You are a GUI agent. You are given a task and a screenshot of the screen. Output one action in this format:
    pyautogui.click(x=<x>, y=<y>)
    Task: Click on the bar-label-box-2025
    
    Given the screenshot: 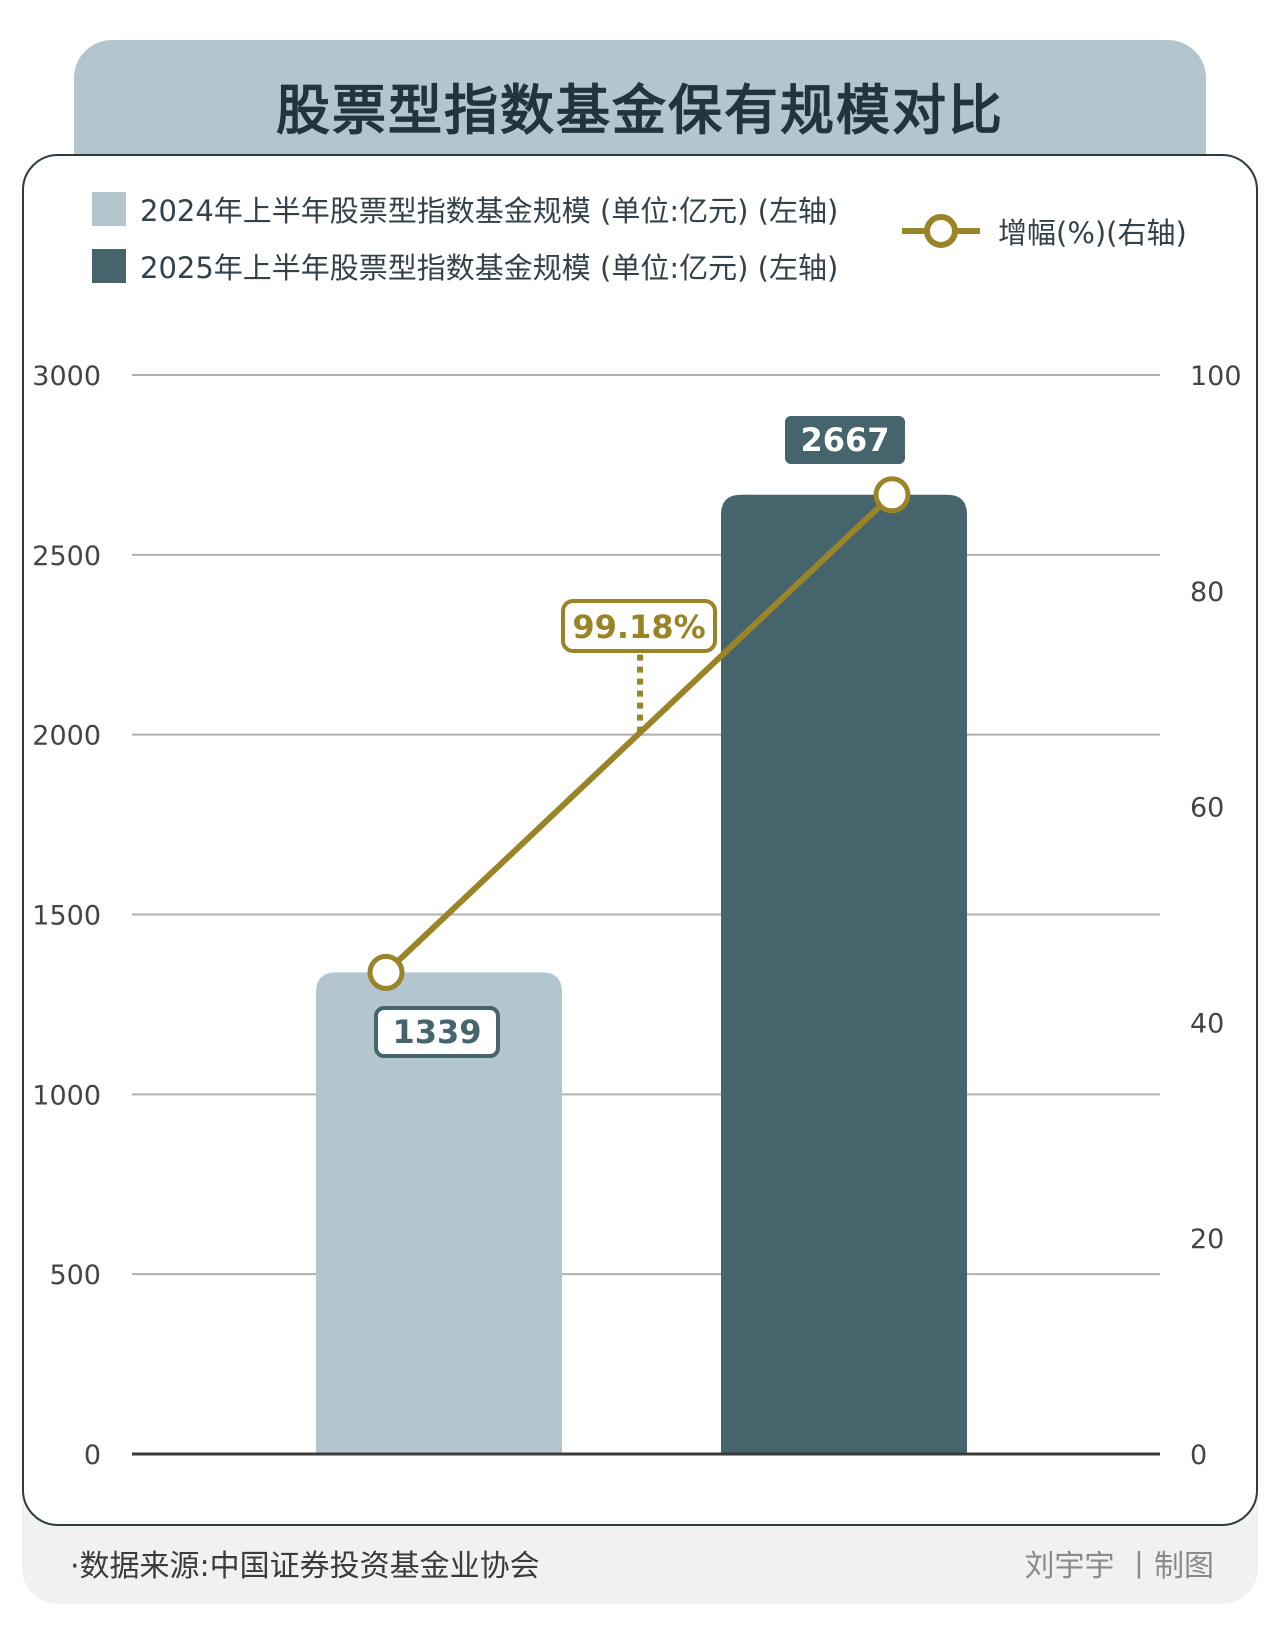 What is the action you would take?
    pyautogui.click(x=845, y=440)
    